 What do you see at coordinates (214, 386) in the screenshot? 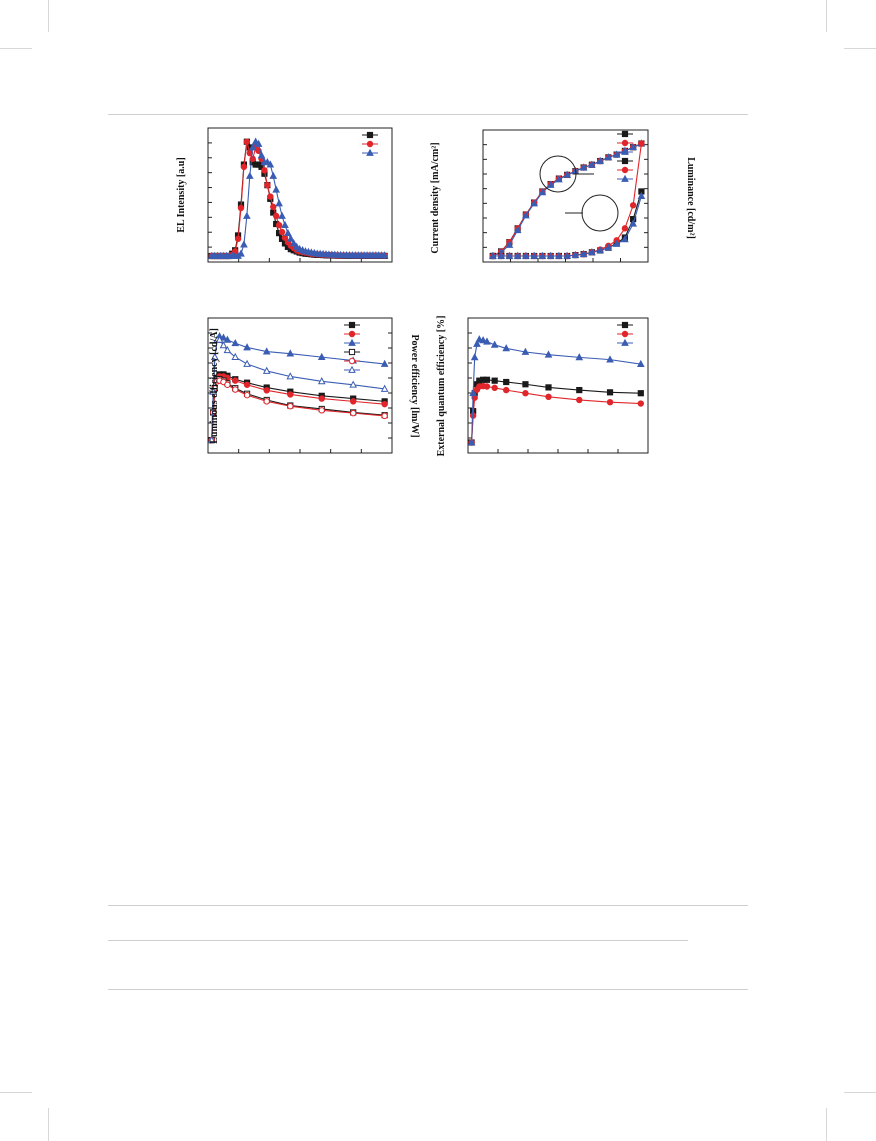
I see `le-y-label: Luminous efficiency [cd/A]` at bounding box center [214, 386].